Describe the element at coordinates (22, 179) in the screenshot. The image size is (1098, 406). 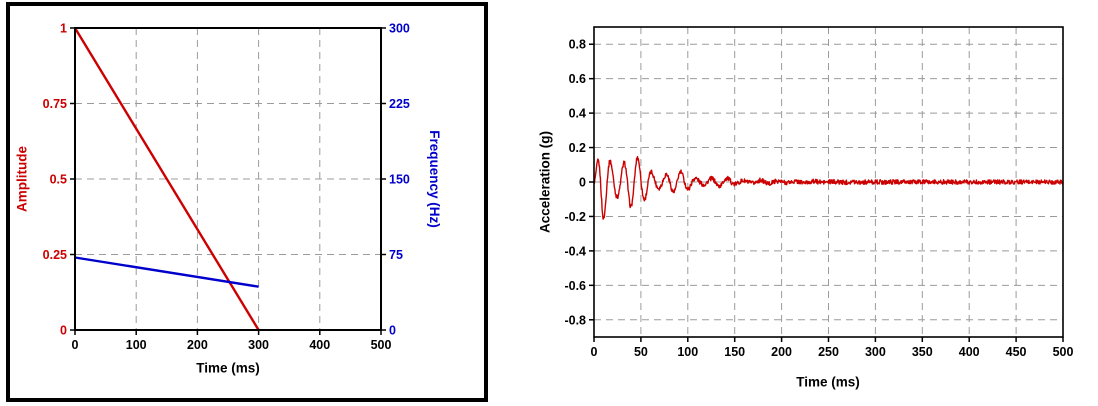
I see `amplitude-axis-label: Amplitude` at that location.